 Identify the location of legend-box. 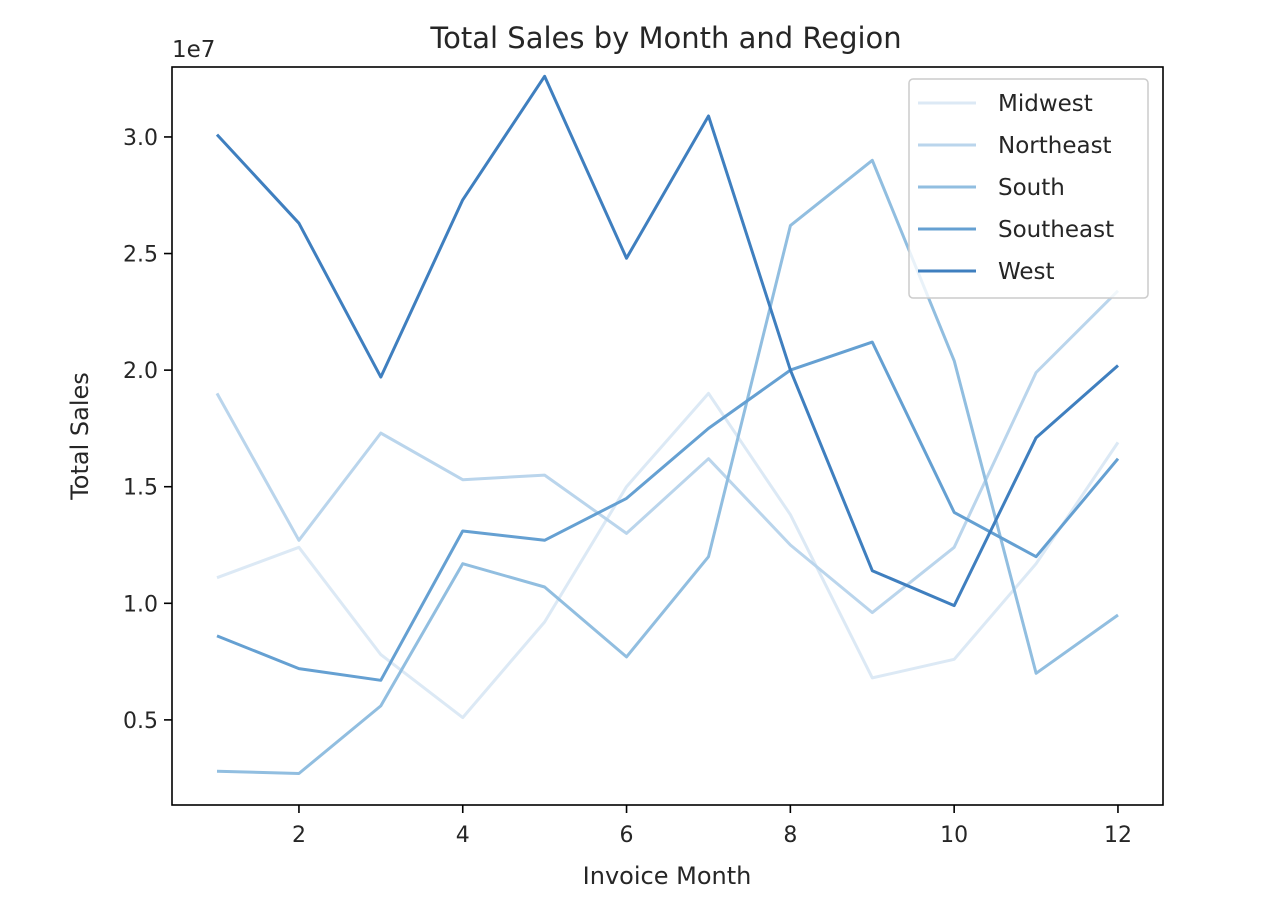
(1028, 188).